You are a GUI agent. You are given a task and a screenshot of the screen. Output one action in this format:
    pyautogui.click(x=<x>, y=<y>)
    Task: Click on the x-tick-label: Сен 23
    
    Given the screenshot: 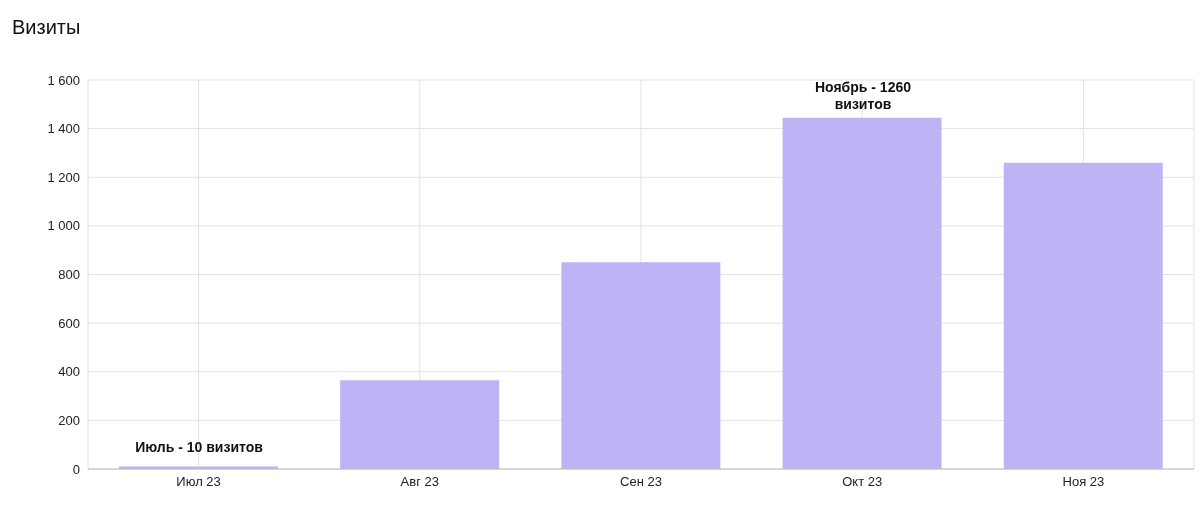 What is the action you would take?
    pyautogui.click(x=641, y=482)
    